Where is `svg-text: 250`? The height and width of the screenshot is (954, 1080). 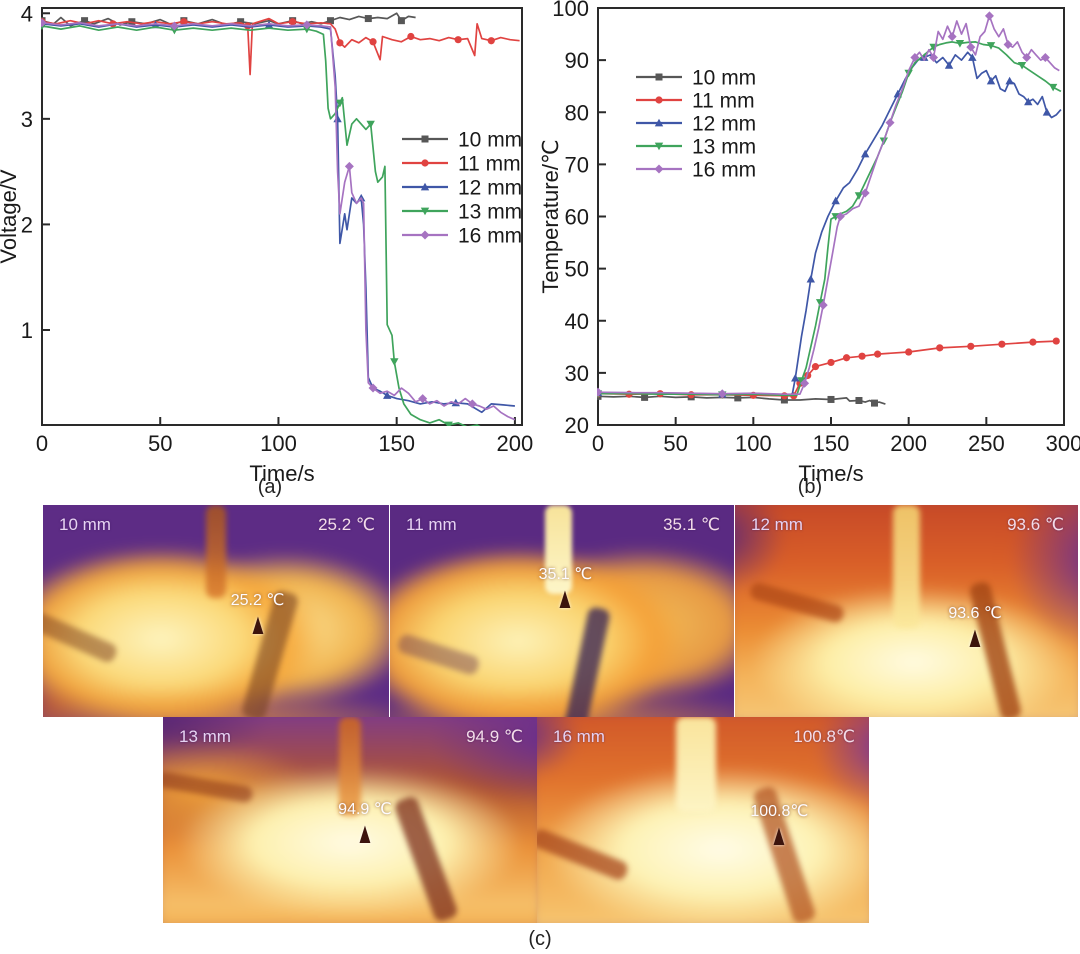 svg-text: 250 is located at coordinates (986, 443).